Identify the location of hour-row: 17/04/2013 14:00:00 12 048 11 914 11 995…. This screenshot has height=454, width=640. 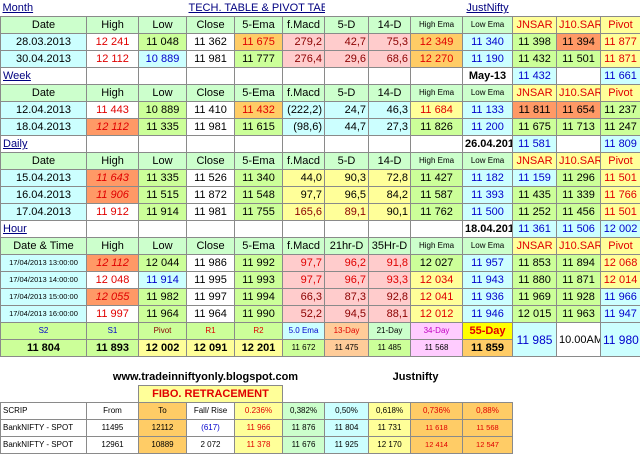
(320, 280).